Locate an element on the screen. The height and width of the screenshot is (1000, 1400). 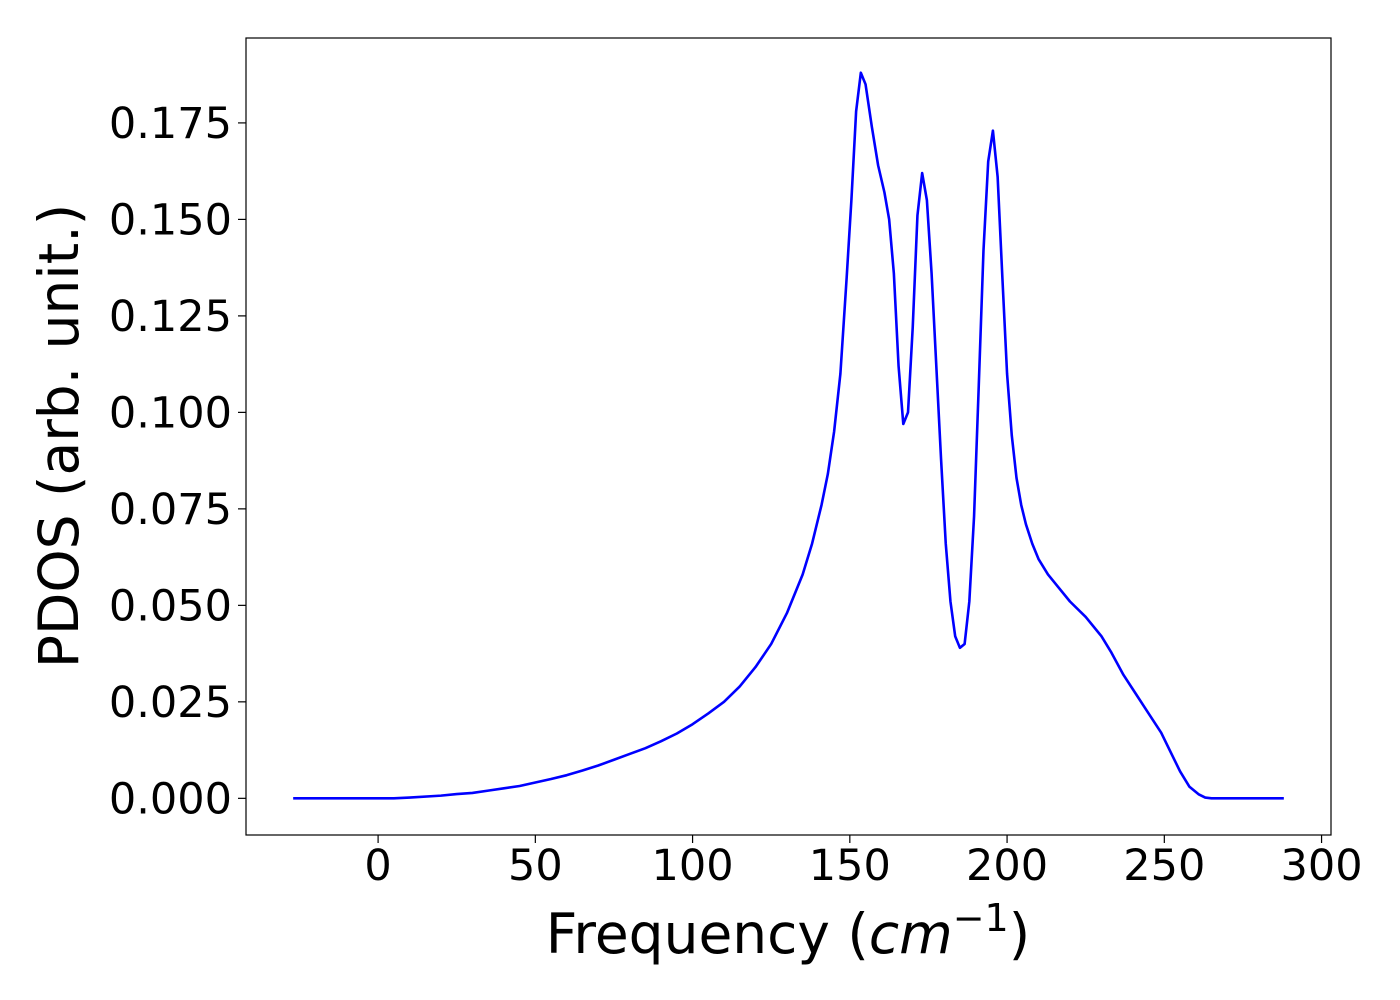
y-tick-label: 0.175 is located at coordinates (170, 124).